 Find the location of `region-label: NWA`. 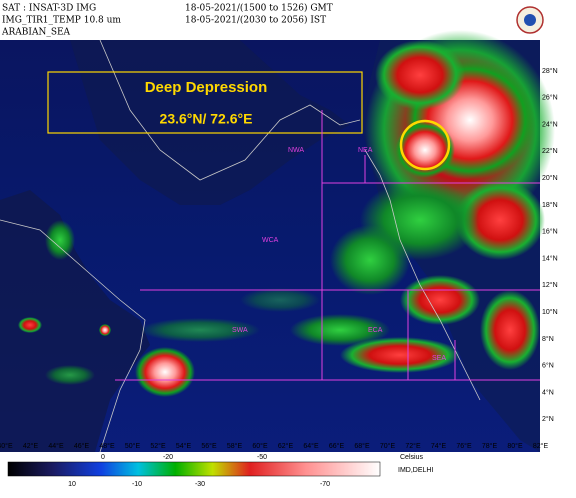

region-label: NWA is located at coordinates (296, 150).